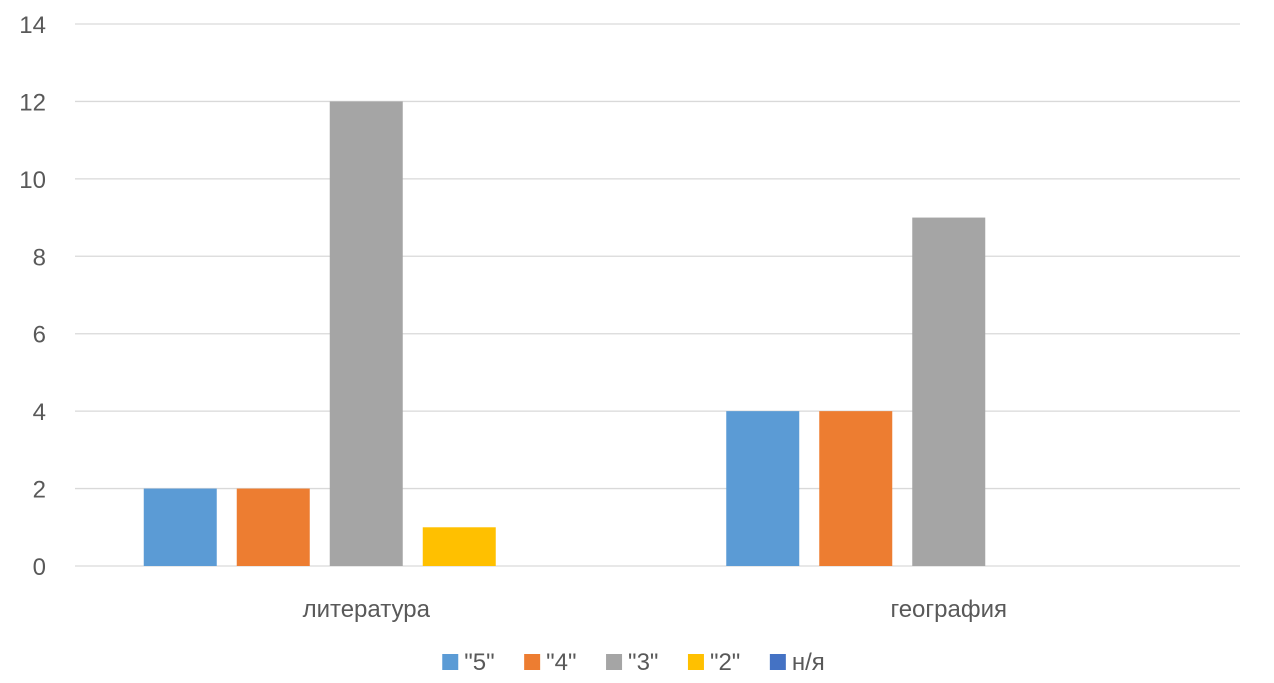 The height and width of the screenshot is (683, 1274). What do you see at coordinates (32, 25) in the screenshot?
I see `y-tick-label: 14` at bounding box center [32, 25].